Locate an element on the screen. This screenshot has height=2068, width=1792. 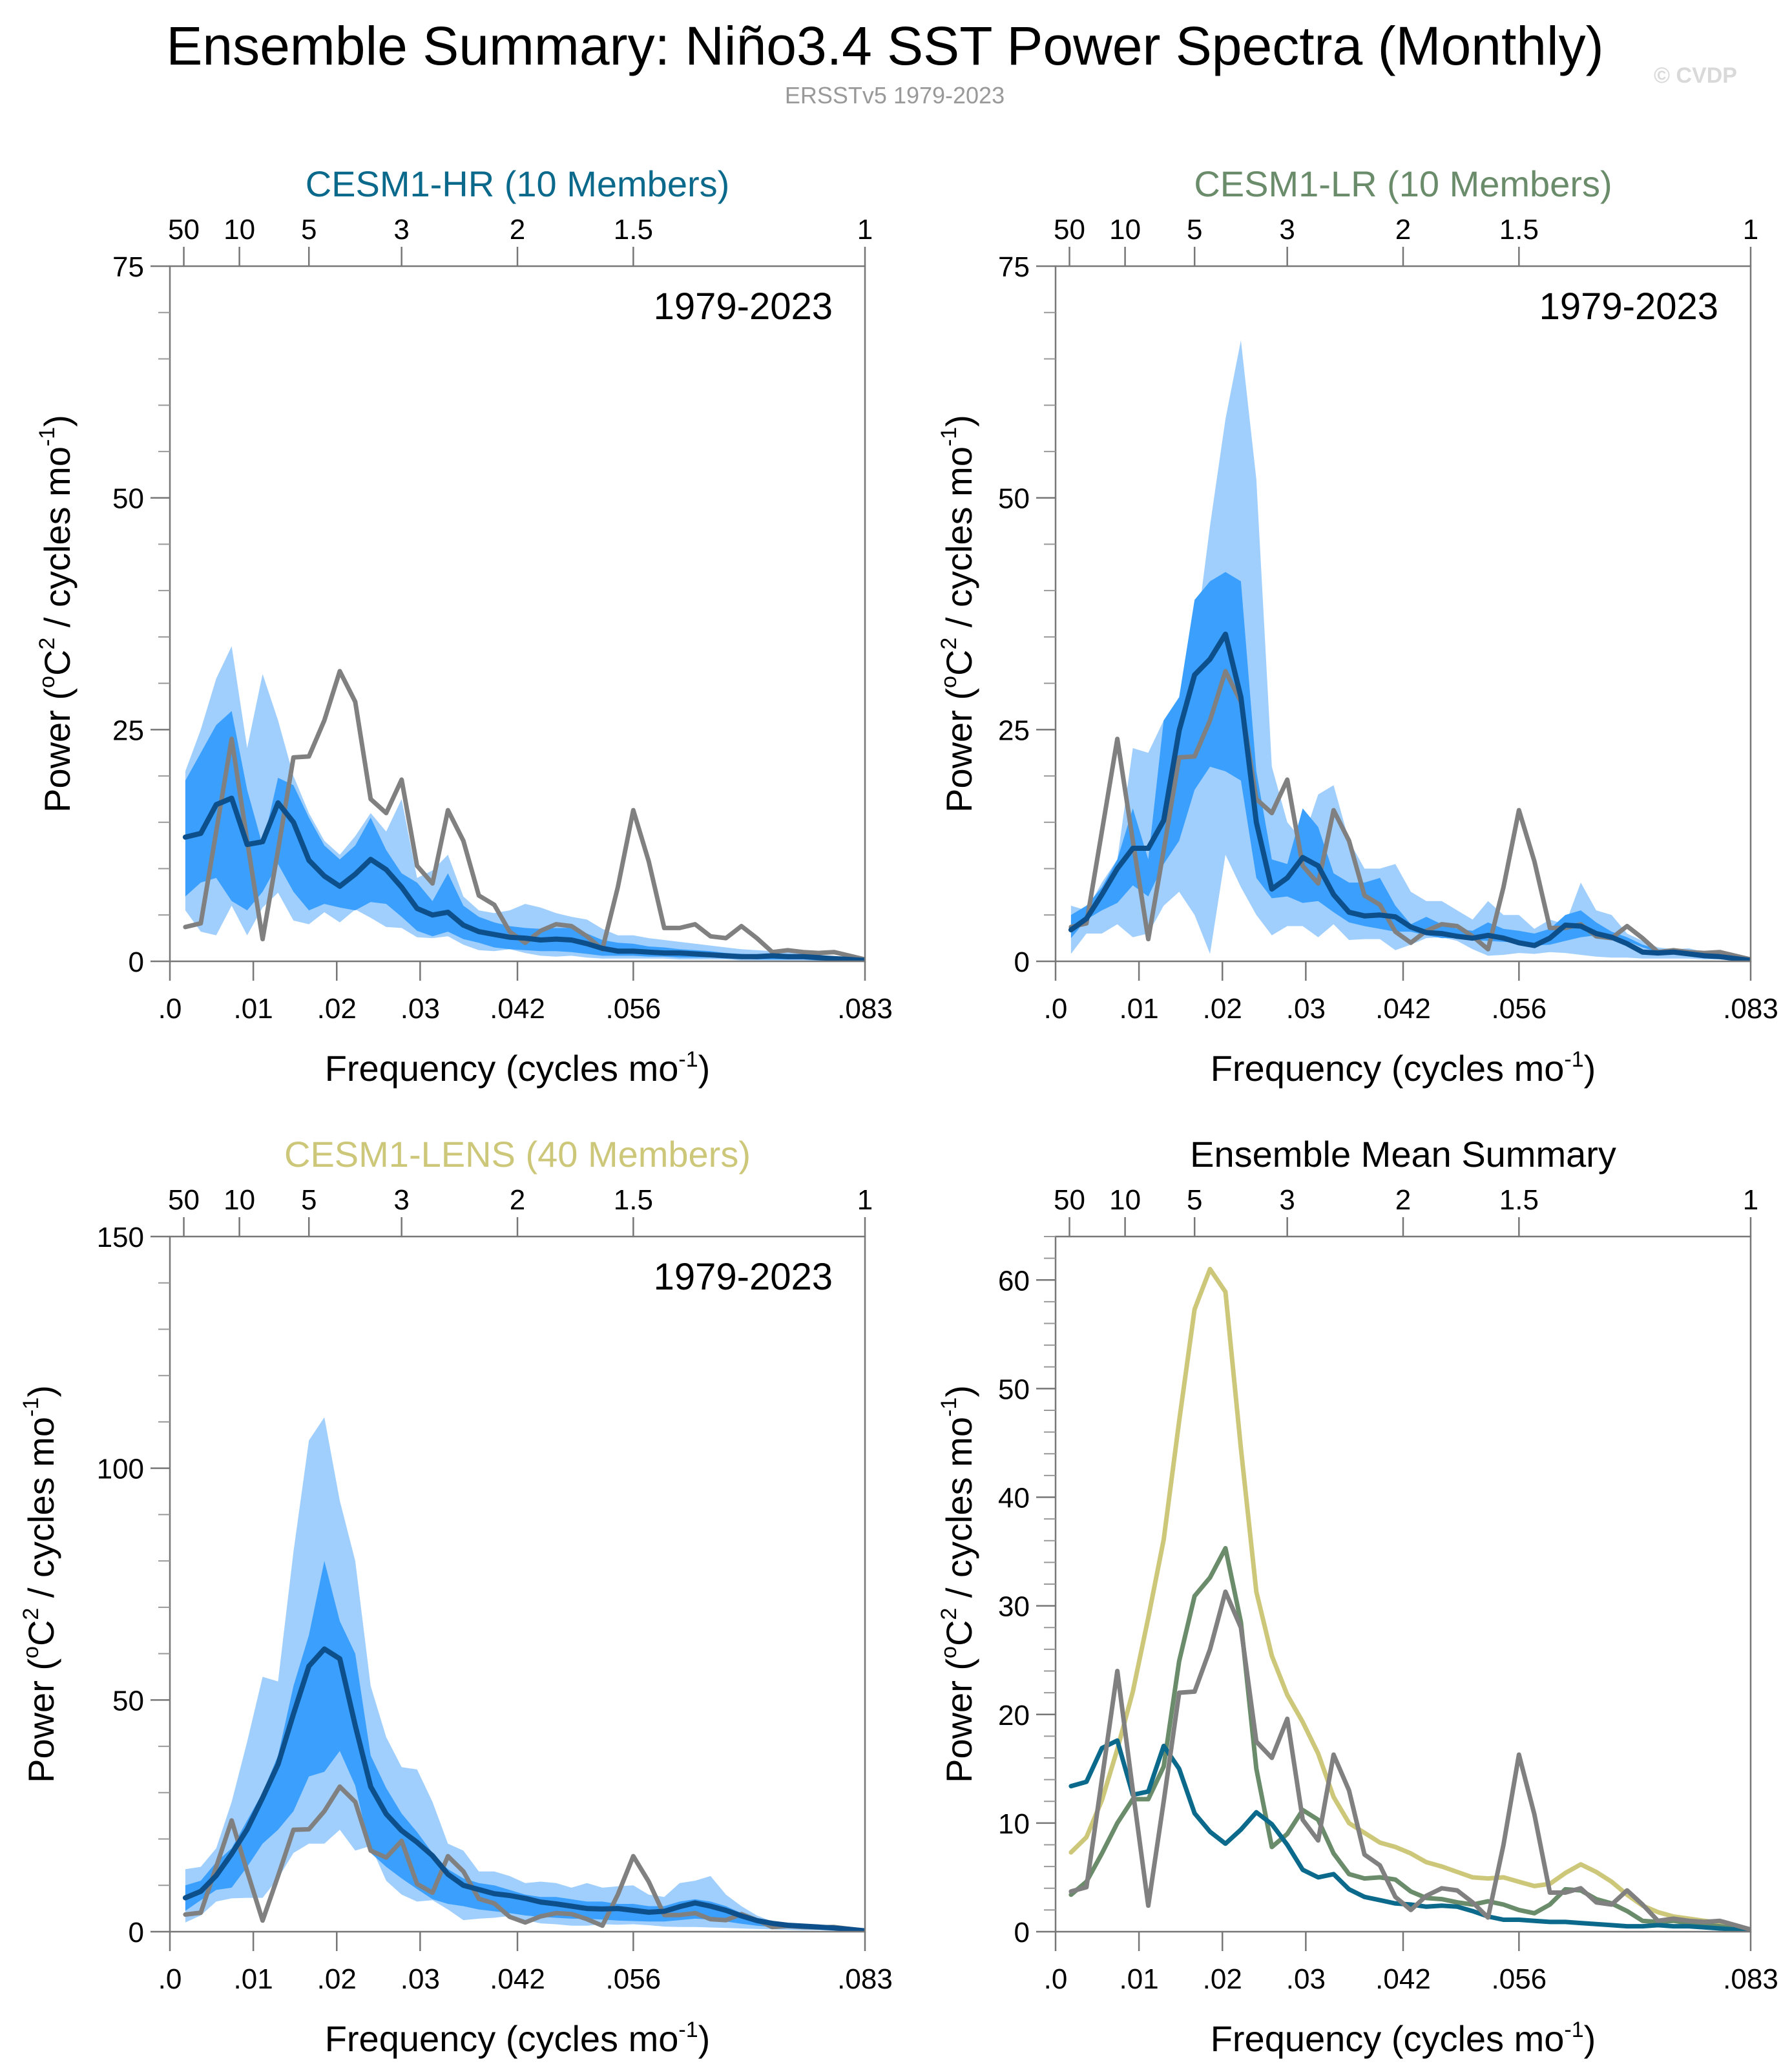
line-cesm1-lr is located at coordinates (1409, 1739).